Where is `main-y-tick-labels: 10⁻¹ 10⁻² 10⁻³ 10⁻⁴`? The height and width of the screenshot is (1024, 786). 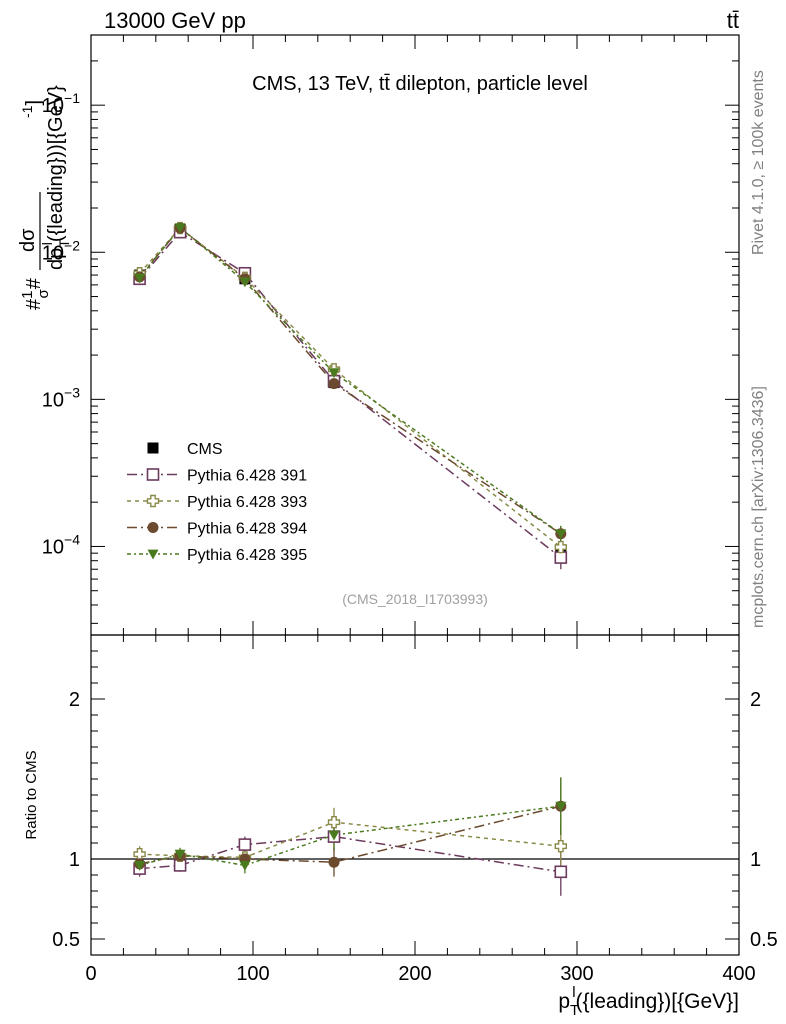
main-y-tick-labels: 10⁻¹ 10⁻² 10⁻³ 10⁻⁴ is located at coordinates (61, 324).